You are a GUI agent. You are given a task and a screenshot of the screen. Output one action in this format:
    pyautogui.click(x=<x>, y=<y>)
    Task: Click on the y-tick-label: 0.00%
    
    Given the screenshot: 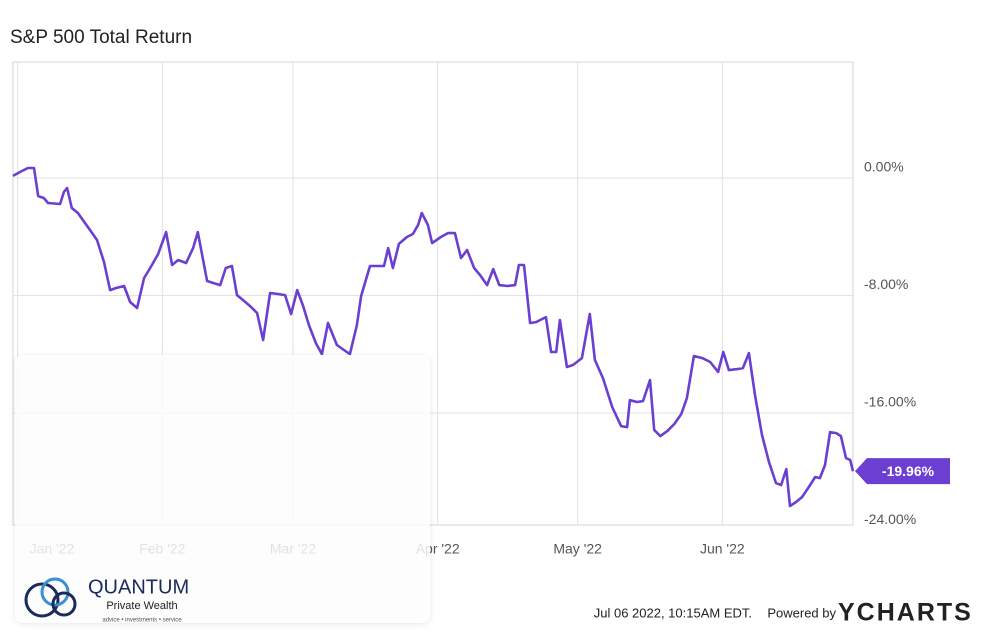 What is the action you would take?
    pyautogui.click(x=884, y=167)
    